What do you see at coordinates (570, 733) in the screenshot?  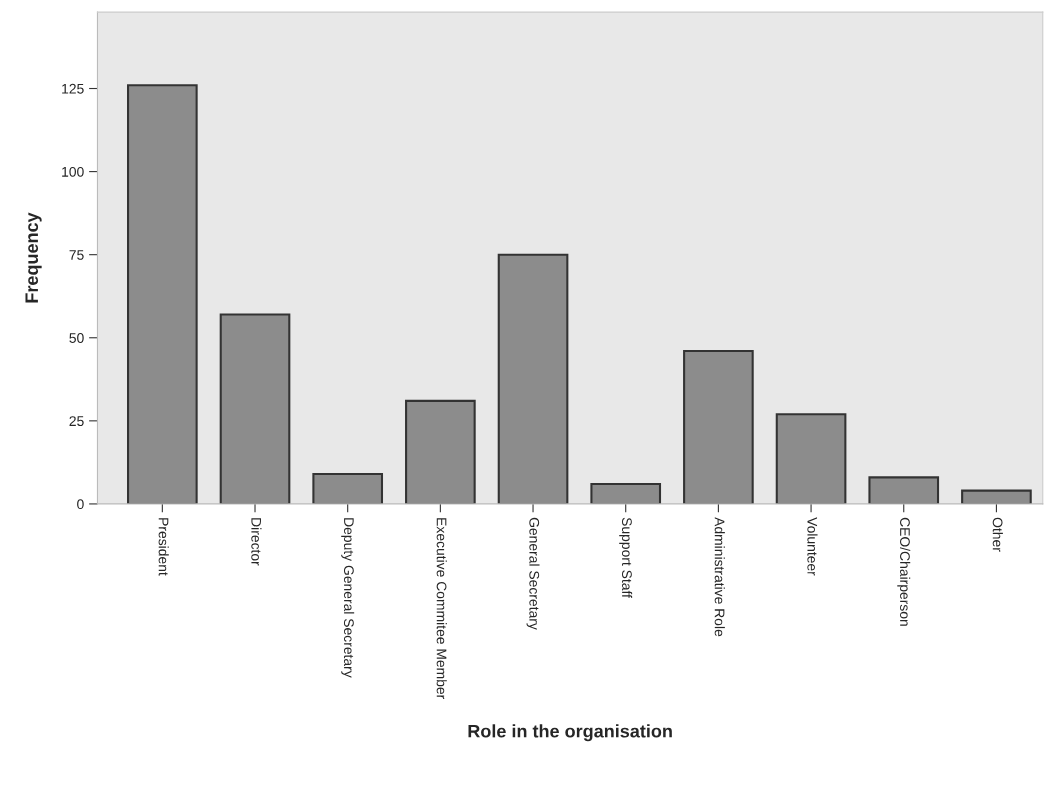 I see `x-axis-title: Role in the organisation` at bounding box center [570, 733].